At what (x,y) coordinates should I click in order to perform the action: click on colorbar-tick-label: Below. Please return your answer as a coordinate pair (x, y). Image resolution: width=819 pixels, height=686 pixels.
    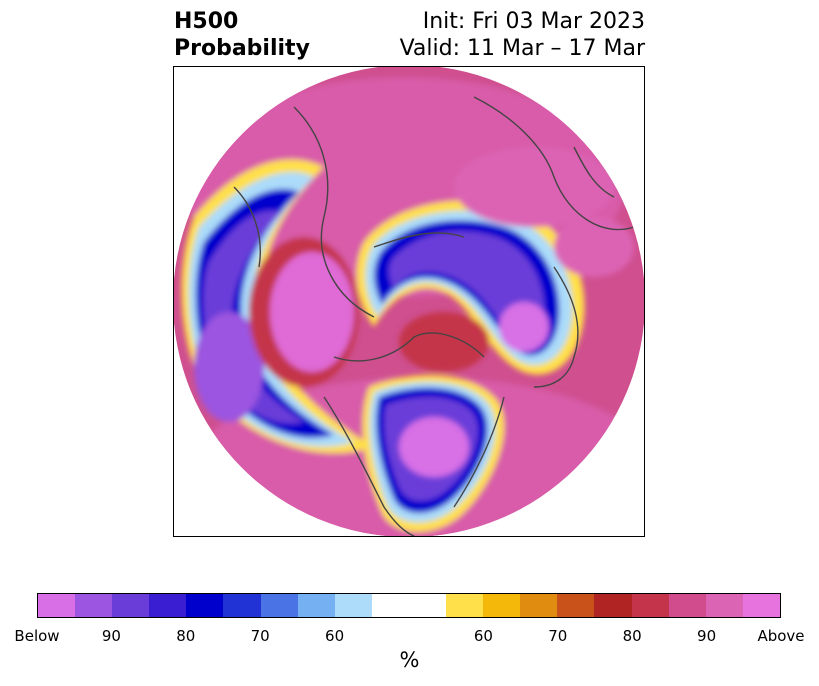
    Looking at the image, I should click on (37, 636).